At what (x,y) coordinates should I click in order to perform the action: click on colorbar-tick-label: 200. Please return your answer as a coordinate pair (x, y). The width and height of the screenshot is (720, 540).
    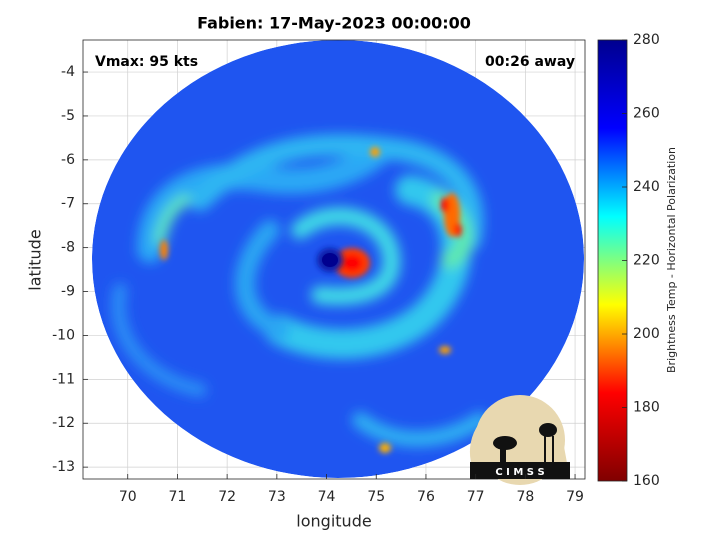
    Looking at the image, I should click on (646, 334).